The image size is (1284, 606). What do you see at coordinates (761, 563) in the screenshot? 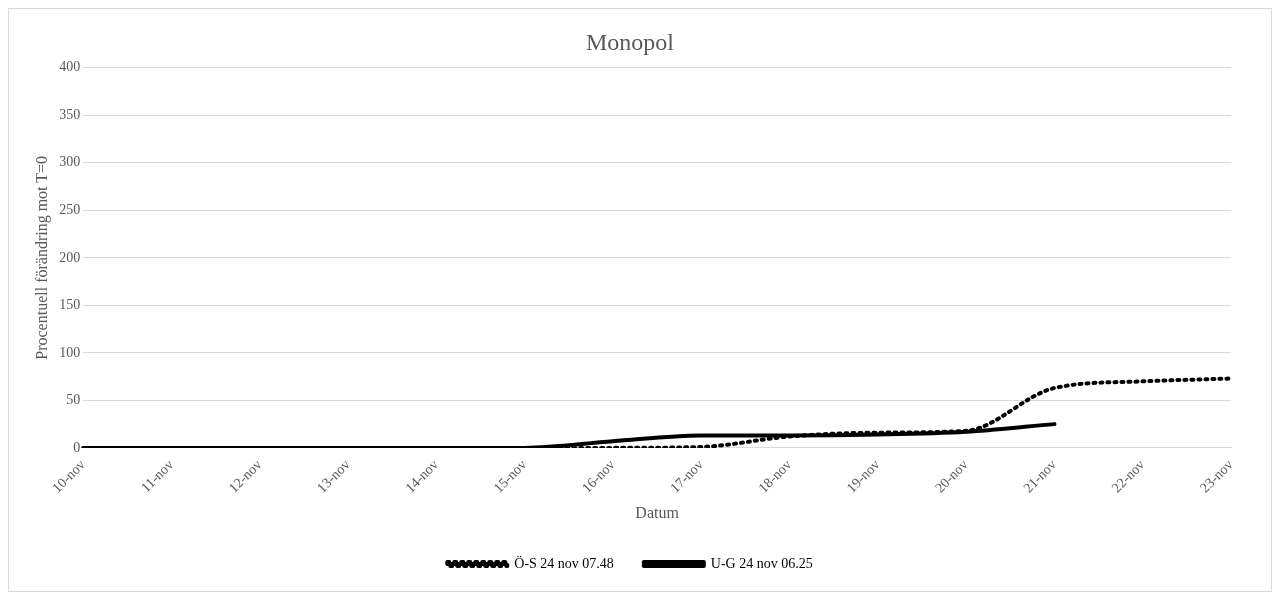
I see `legend-label: U-G 24 nov 06.25` at bounding box center [761, 563].